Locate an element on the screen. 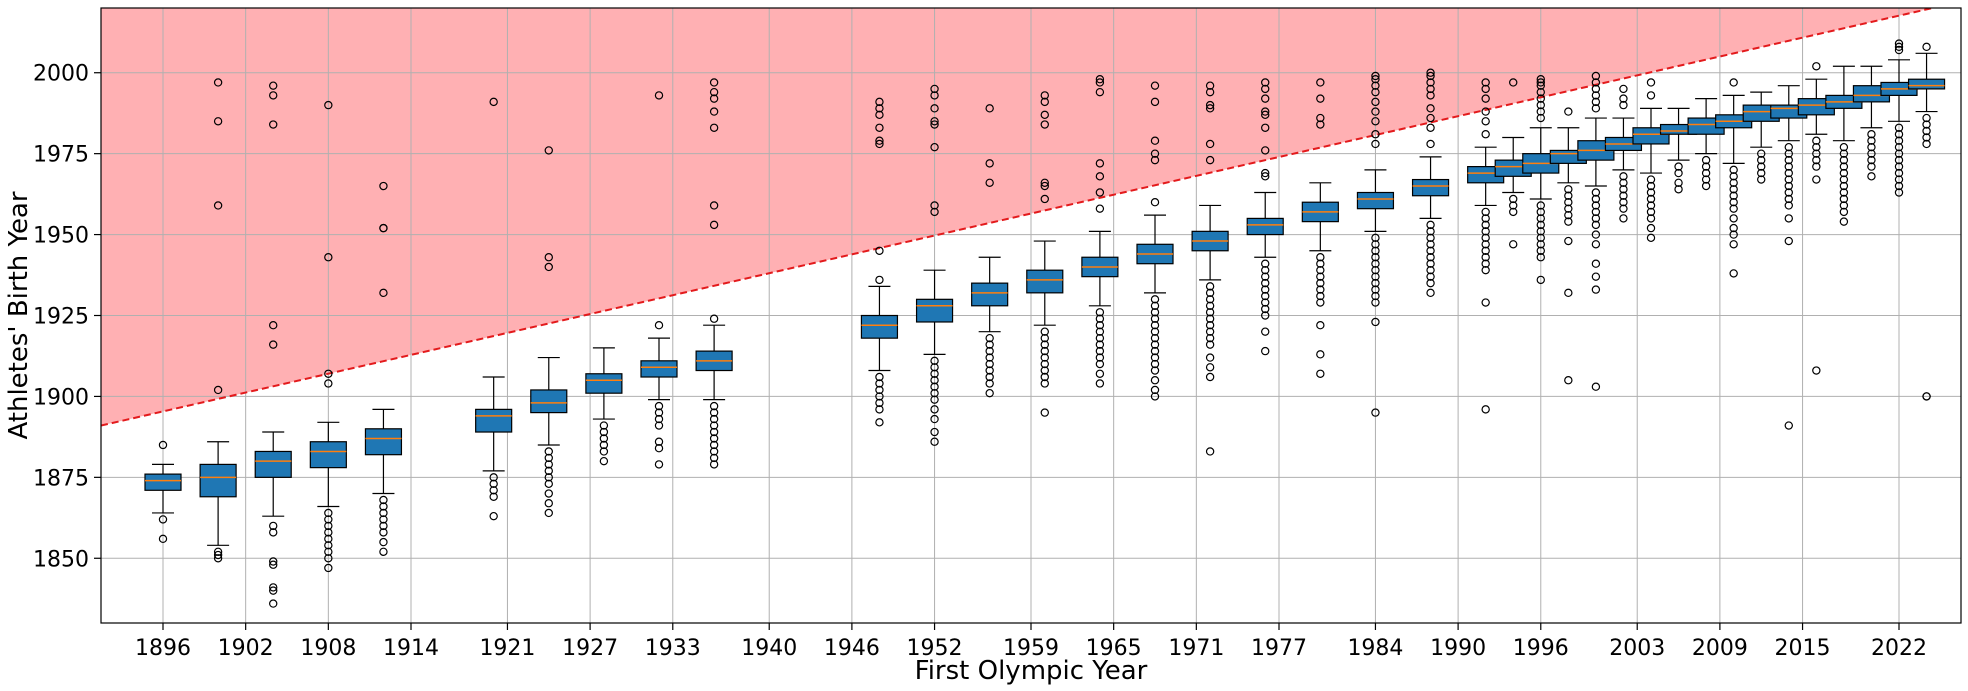 This screenshot has height=691, width=1968. x-axis-title: First Olympic Year is located at coordinates (1031, 671).